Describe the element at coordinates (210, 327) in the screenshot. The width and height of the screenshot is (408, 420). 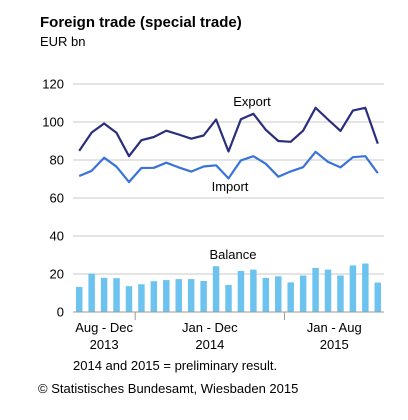
I see `x-period-months: Jan - Dec` at that location.